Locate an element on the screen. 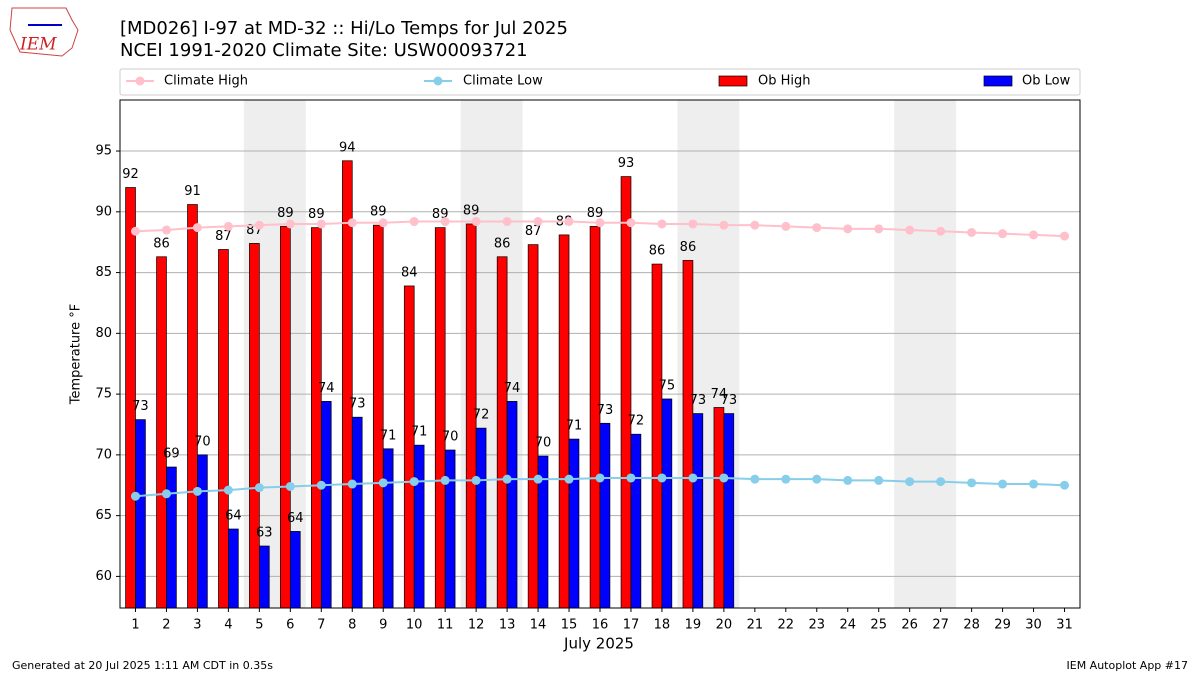 The width and height of the screenshot is (1200, 675). data-label: 71 is located at coordinates (388, 435).